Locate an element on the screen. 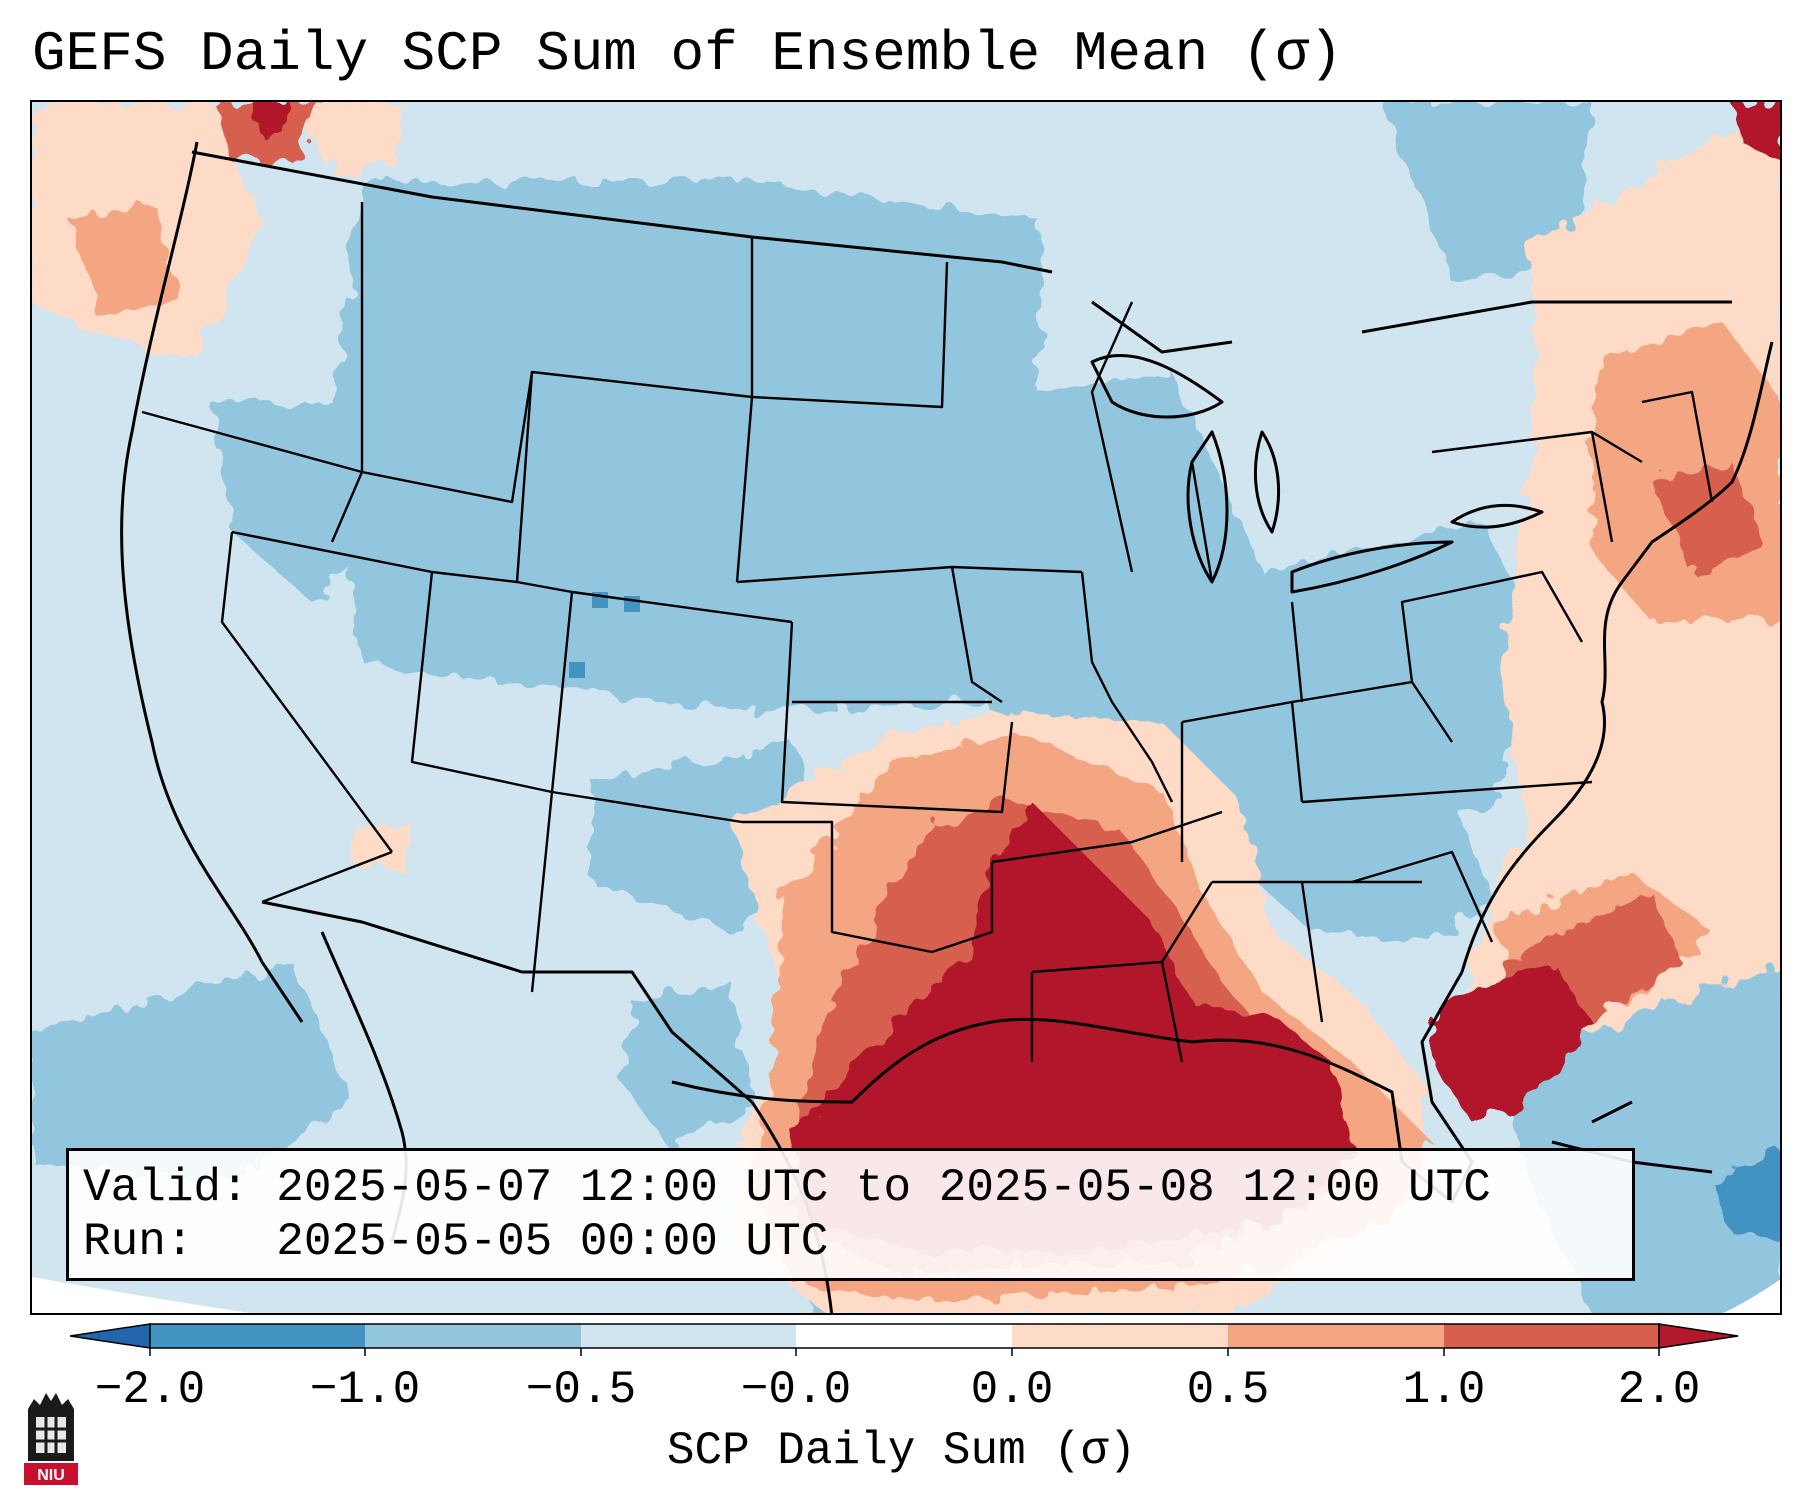  colorbar-tick-label: 0.0 is located at coordinates (1012, 1390).